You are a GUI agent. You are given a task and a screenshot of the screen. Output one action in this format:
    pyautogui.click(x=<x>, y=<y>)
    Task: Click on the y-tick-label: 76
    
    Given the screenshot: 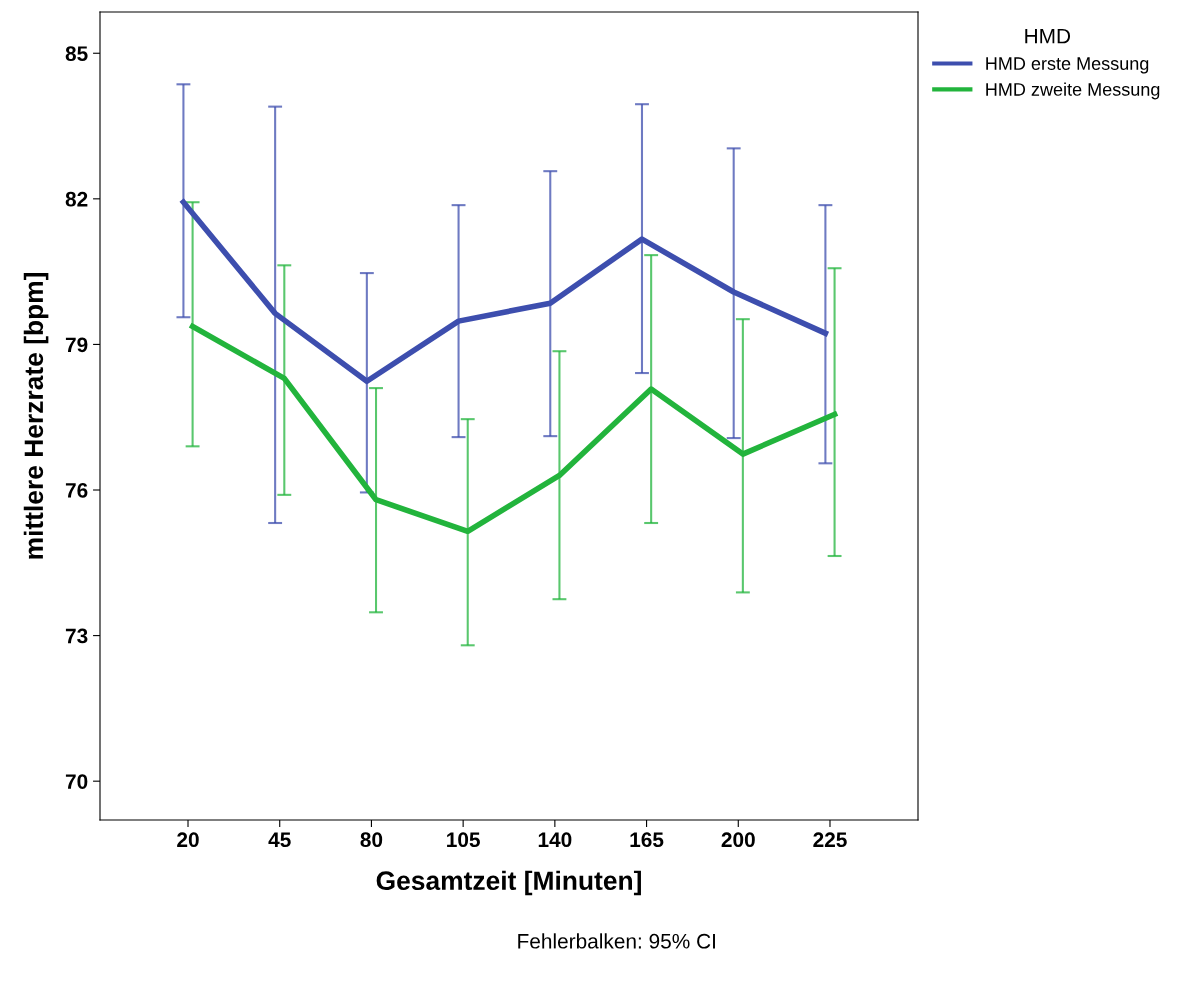 What is the action you would take?
    pyautogui.click(x=76, y=490)
    